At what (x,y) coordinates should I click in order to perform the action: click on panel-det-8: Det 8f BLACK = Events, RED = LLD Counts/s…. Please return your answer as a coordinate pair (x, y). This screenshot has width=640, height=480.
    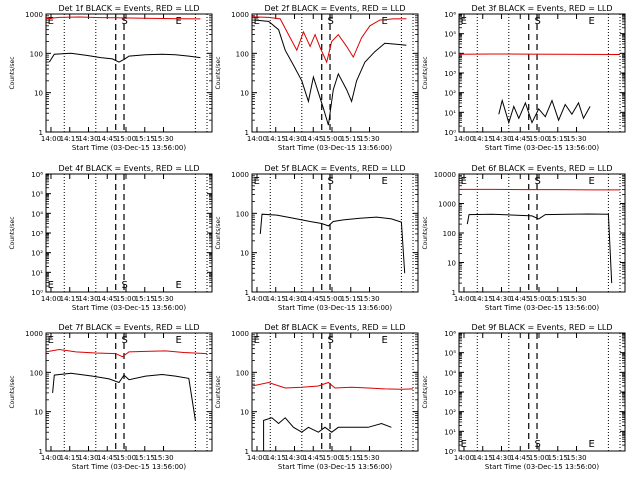
    Looking at the image, I should click on (317, 397).